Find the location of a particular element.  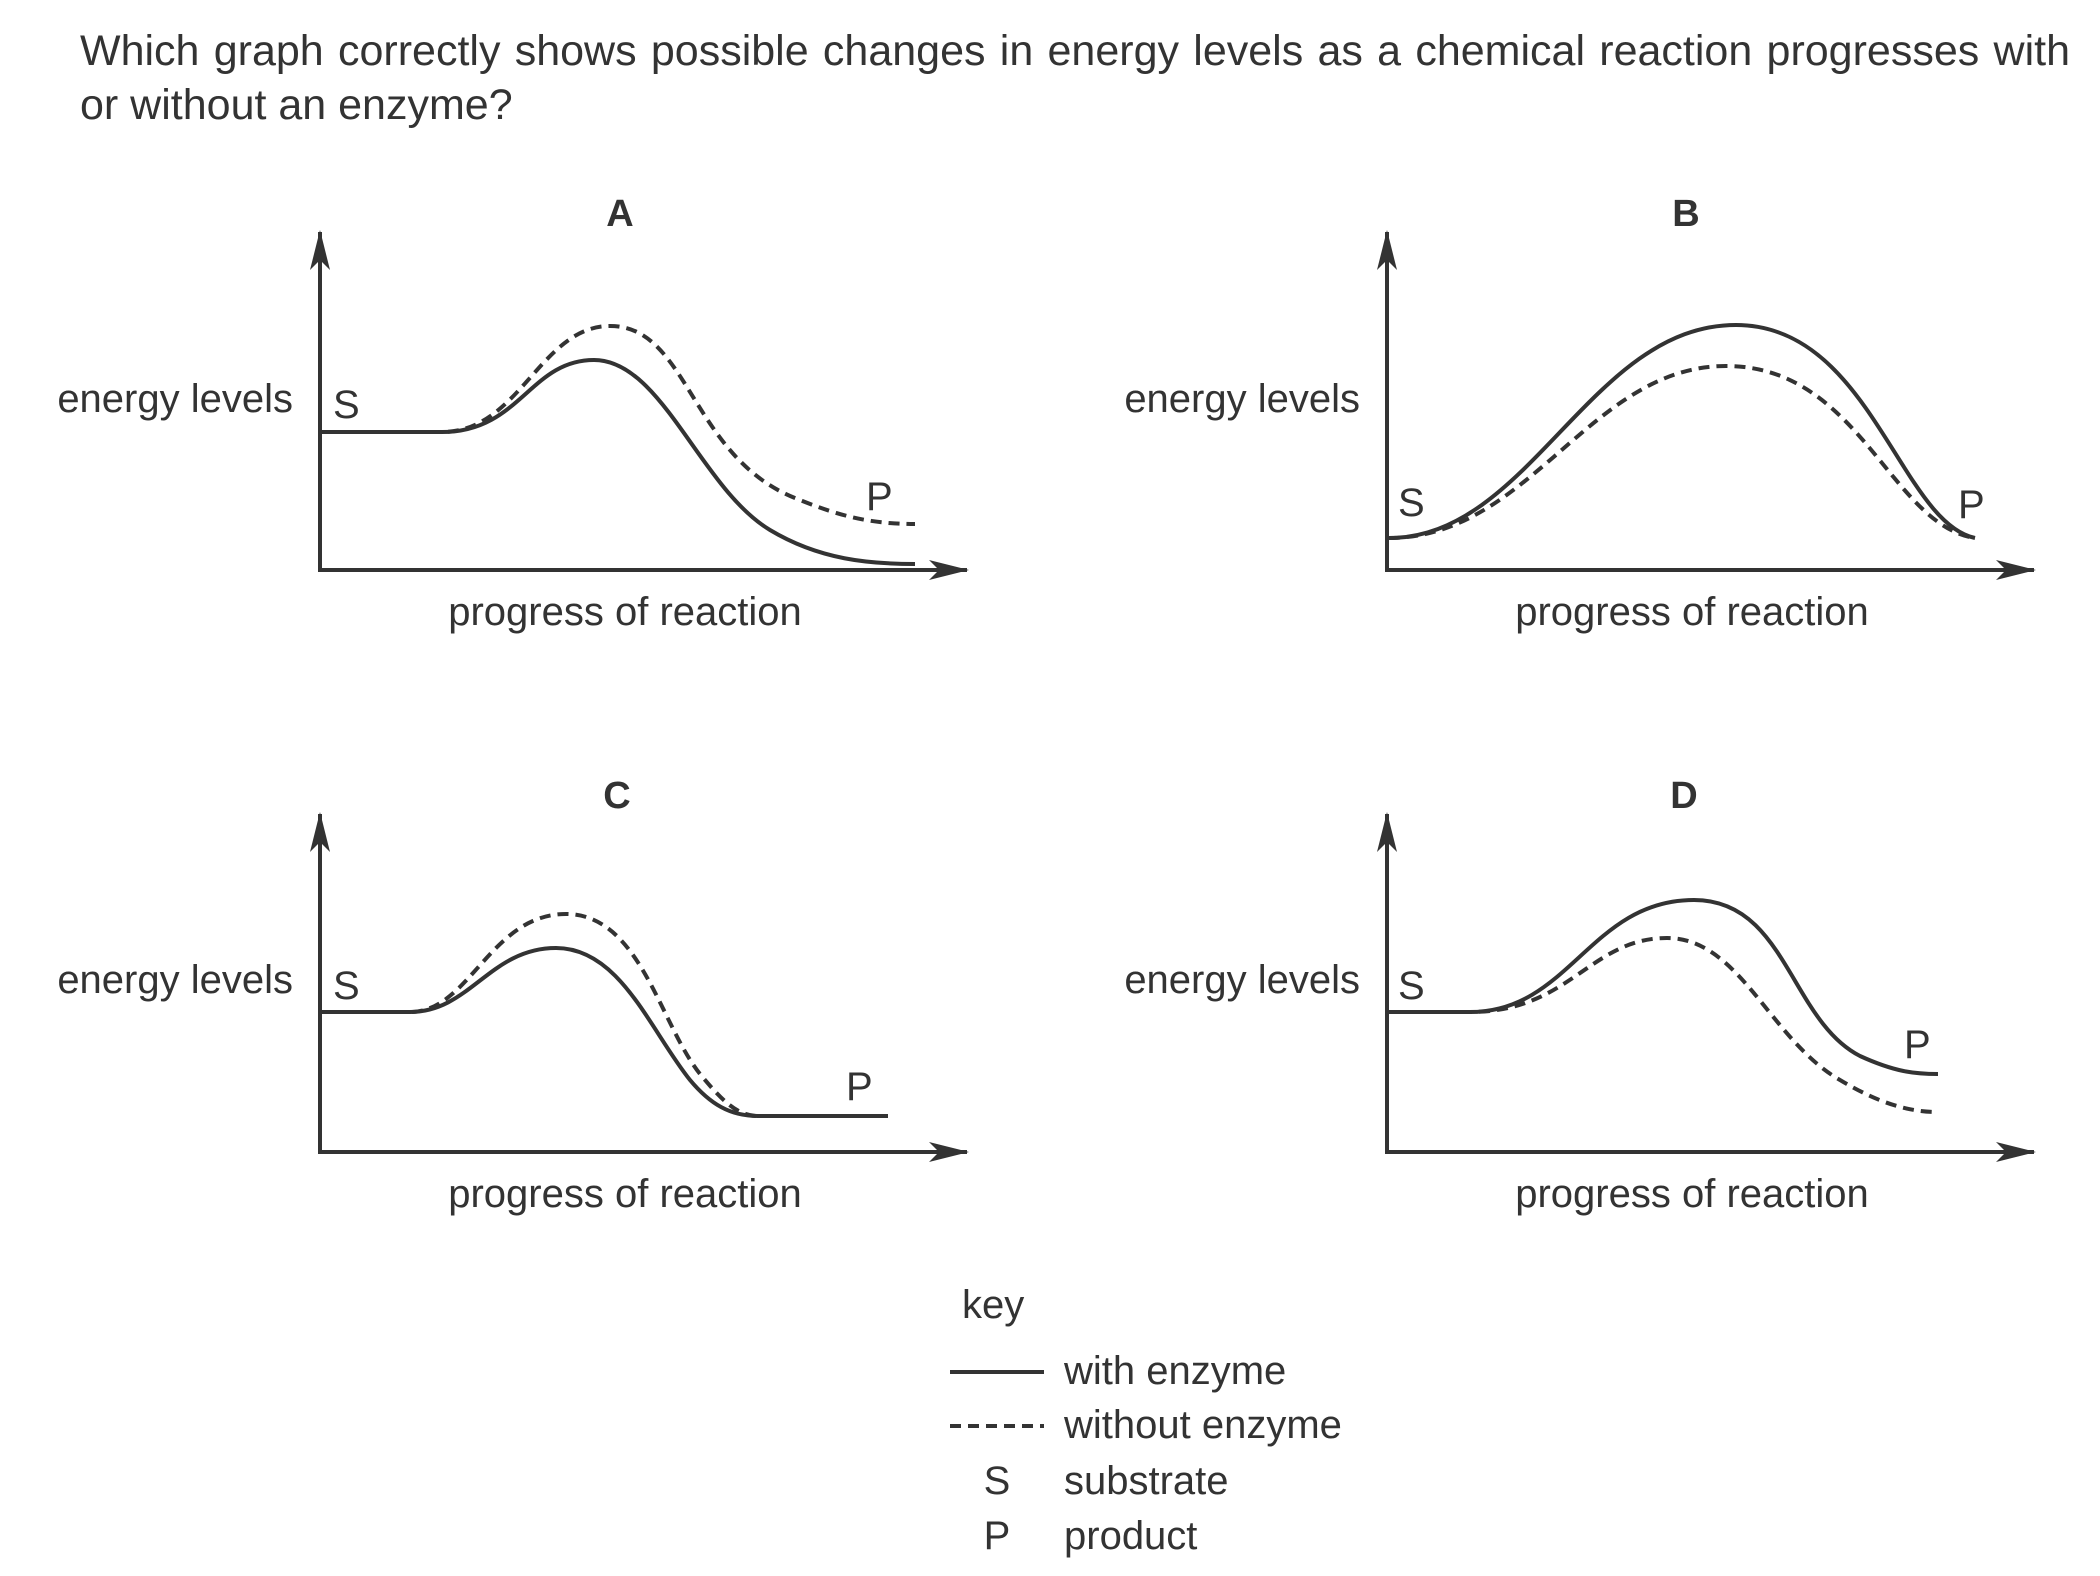

key-label-product: product is located at coordinates (1130, 1536).